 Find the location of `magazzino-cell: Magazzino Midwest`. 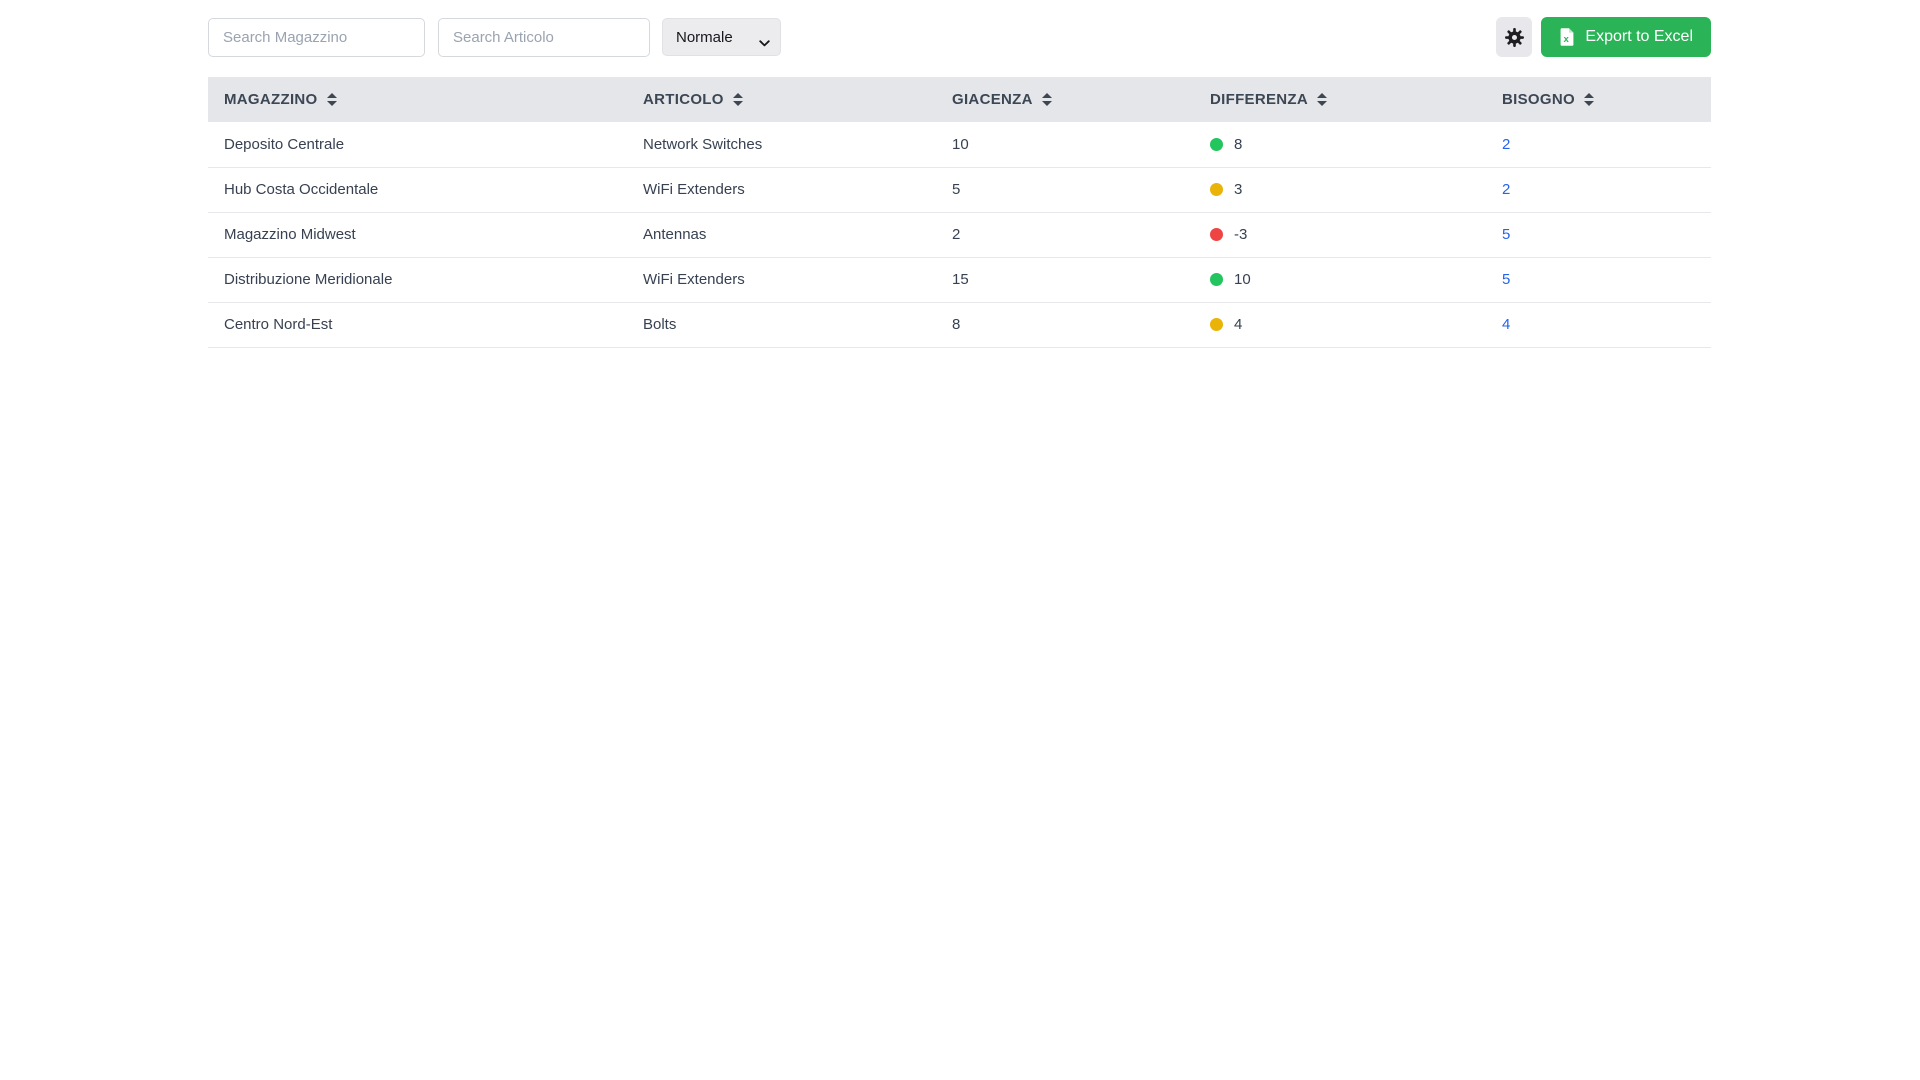

magazzino-cell: Magazzino Midwest is located at coordinates (417, 235).